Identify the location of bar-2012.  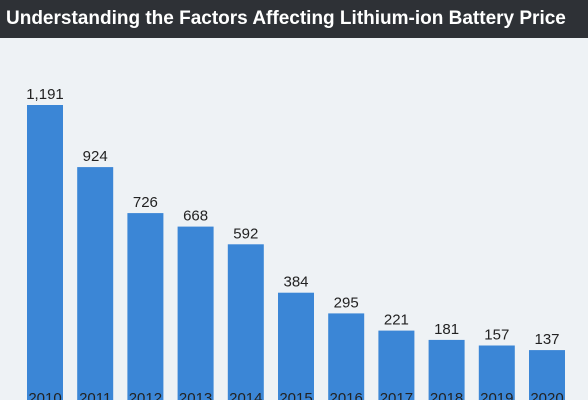
(145, 306).